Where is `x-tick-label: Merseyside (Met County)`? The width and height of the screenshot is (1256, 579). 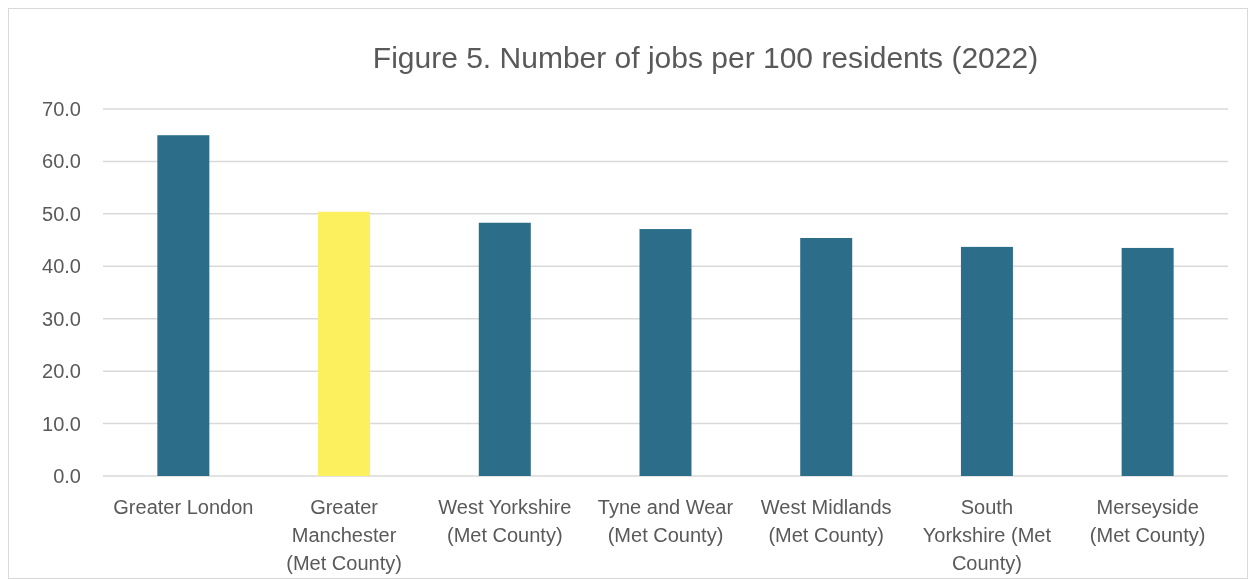 x-tick-label: Merseyside (Met County) is located at coordinates (1147, 521).